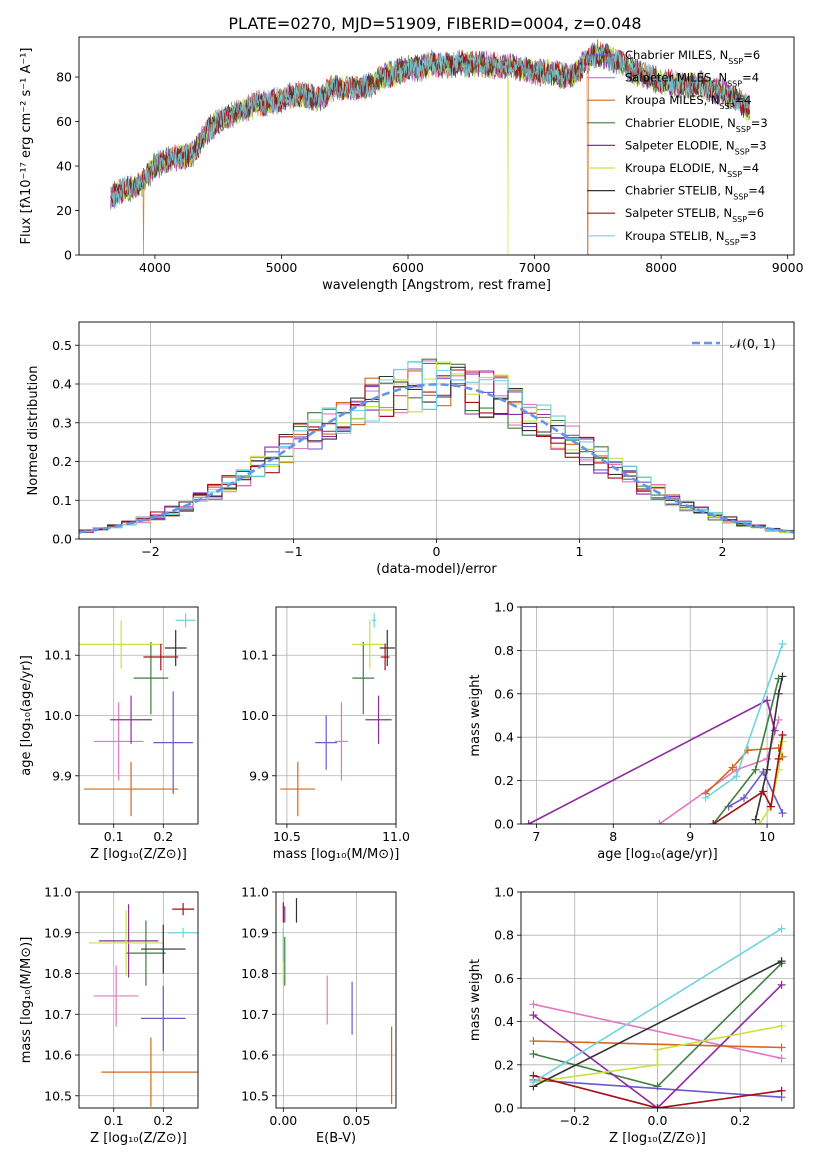 The height and width of the screenshot is (1170, 819). I want to click on y-tick-label: 11.0, so click(58, 892).